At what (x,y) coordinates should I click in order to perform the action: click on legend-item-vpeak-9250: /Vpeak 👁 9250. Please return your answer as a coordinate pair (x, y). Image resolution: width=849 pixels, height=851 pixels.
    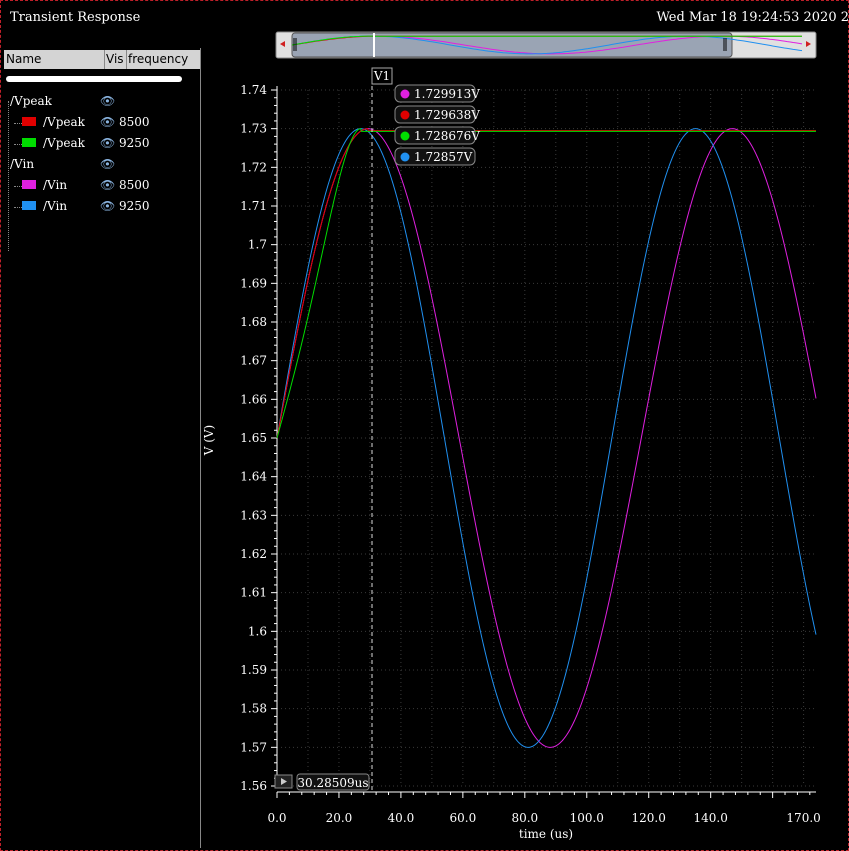
    Looking at the image, I should click on (102, 144).